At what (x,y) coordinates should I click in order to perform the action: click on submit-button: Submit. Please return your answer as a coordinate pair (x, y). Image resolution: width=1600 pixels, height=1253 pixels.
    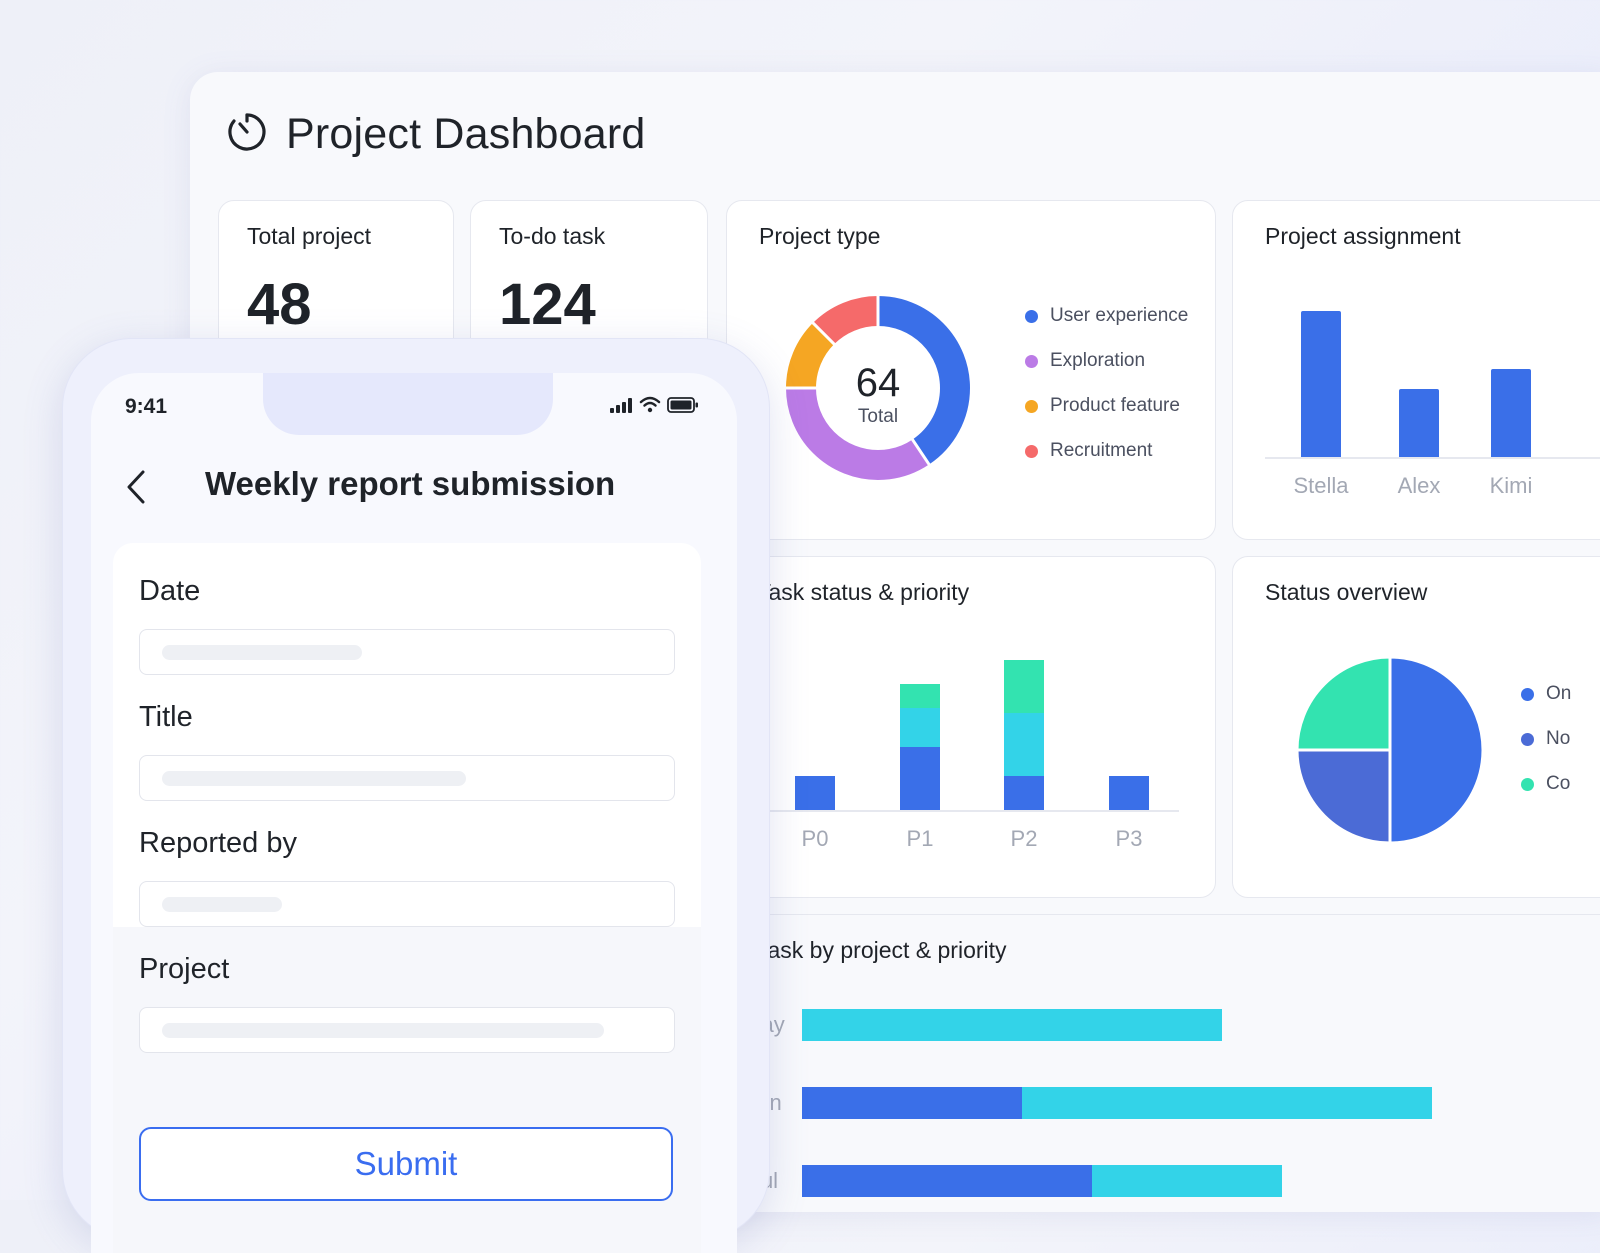
    Looking at the image, I should click on (406, 1164).